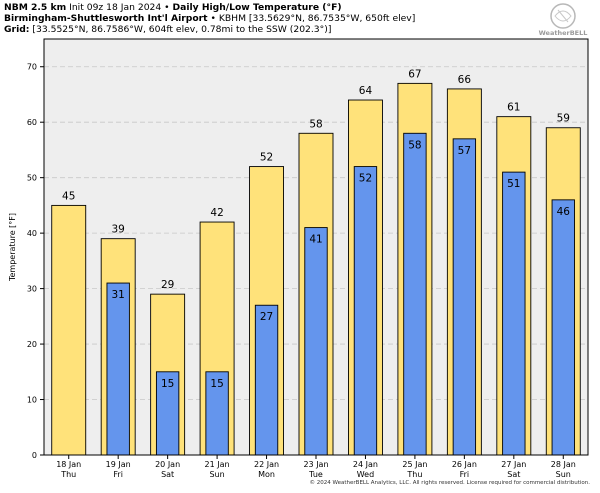 Image resolution: width=600 pixels, height=493 pixels. What do you see at coordinates (564, 212) in the screenshot?
I see `low-temp-label: 46` at bounding box center [564, 212].